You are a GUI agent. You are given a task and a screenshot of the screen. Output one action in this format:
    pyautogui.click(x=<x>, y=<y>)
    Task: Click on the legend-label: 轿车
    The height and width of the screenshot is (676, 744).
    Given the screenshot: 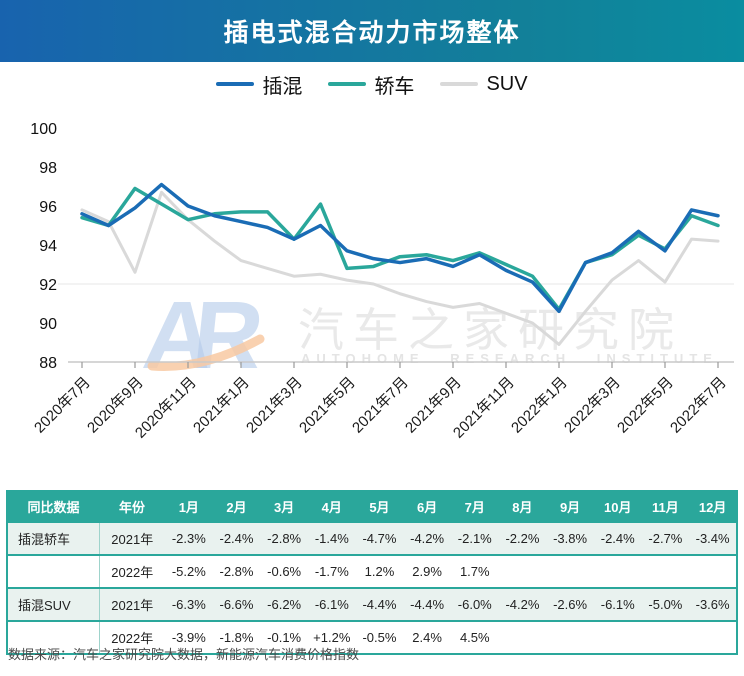 What is the action you would take?
    pyautogui.click(x=394, y=86)
    